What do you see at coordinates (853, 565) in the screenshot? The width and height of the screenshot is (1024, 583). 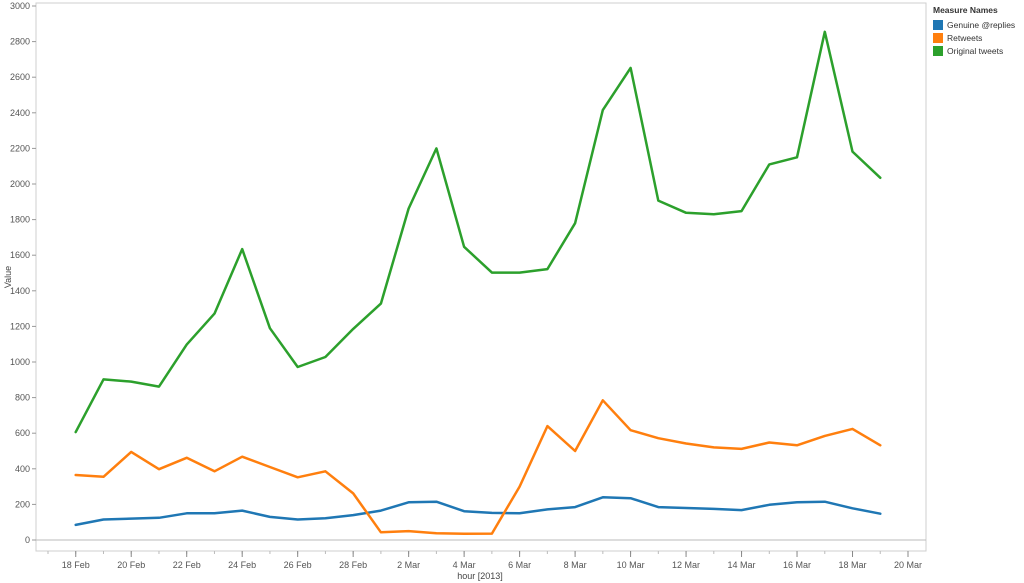 I see `x-tick-label: 18 Mar` at bounding box center [853, 565].